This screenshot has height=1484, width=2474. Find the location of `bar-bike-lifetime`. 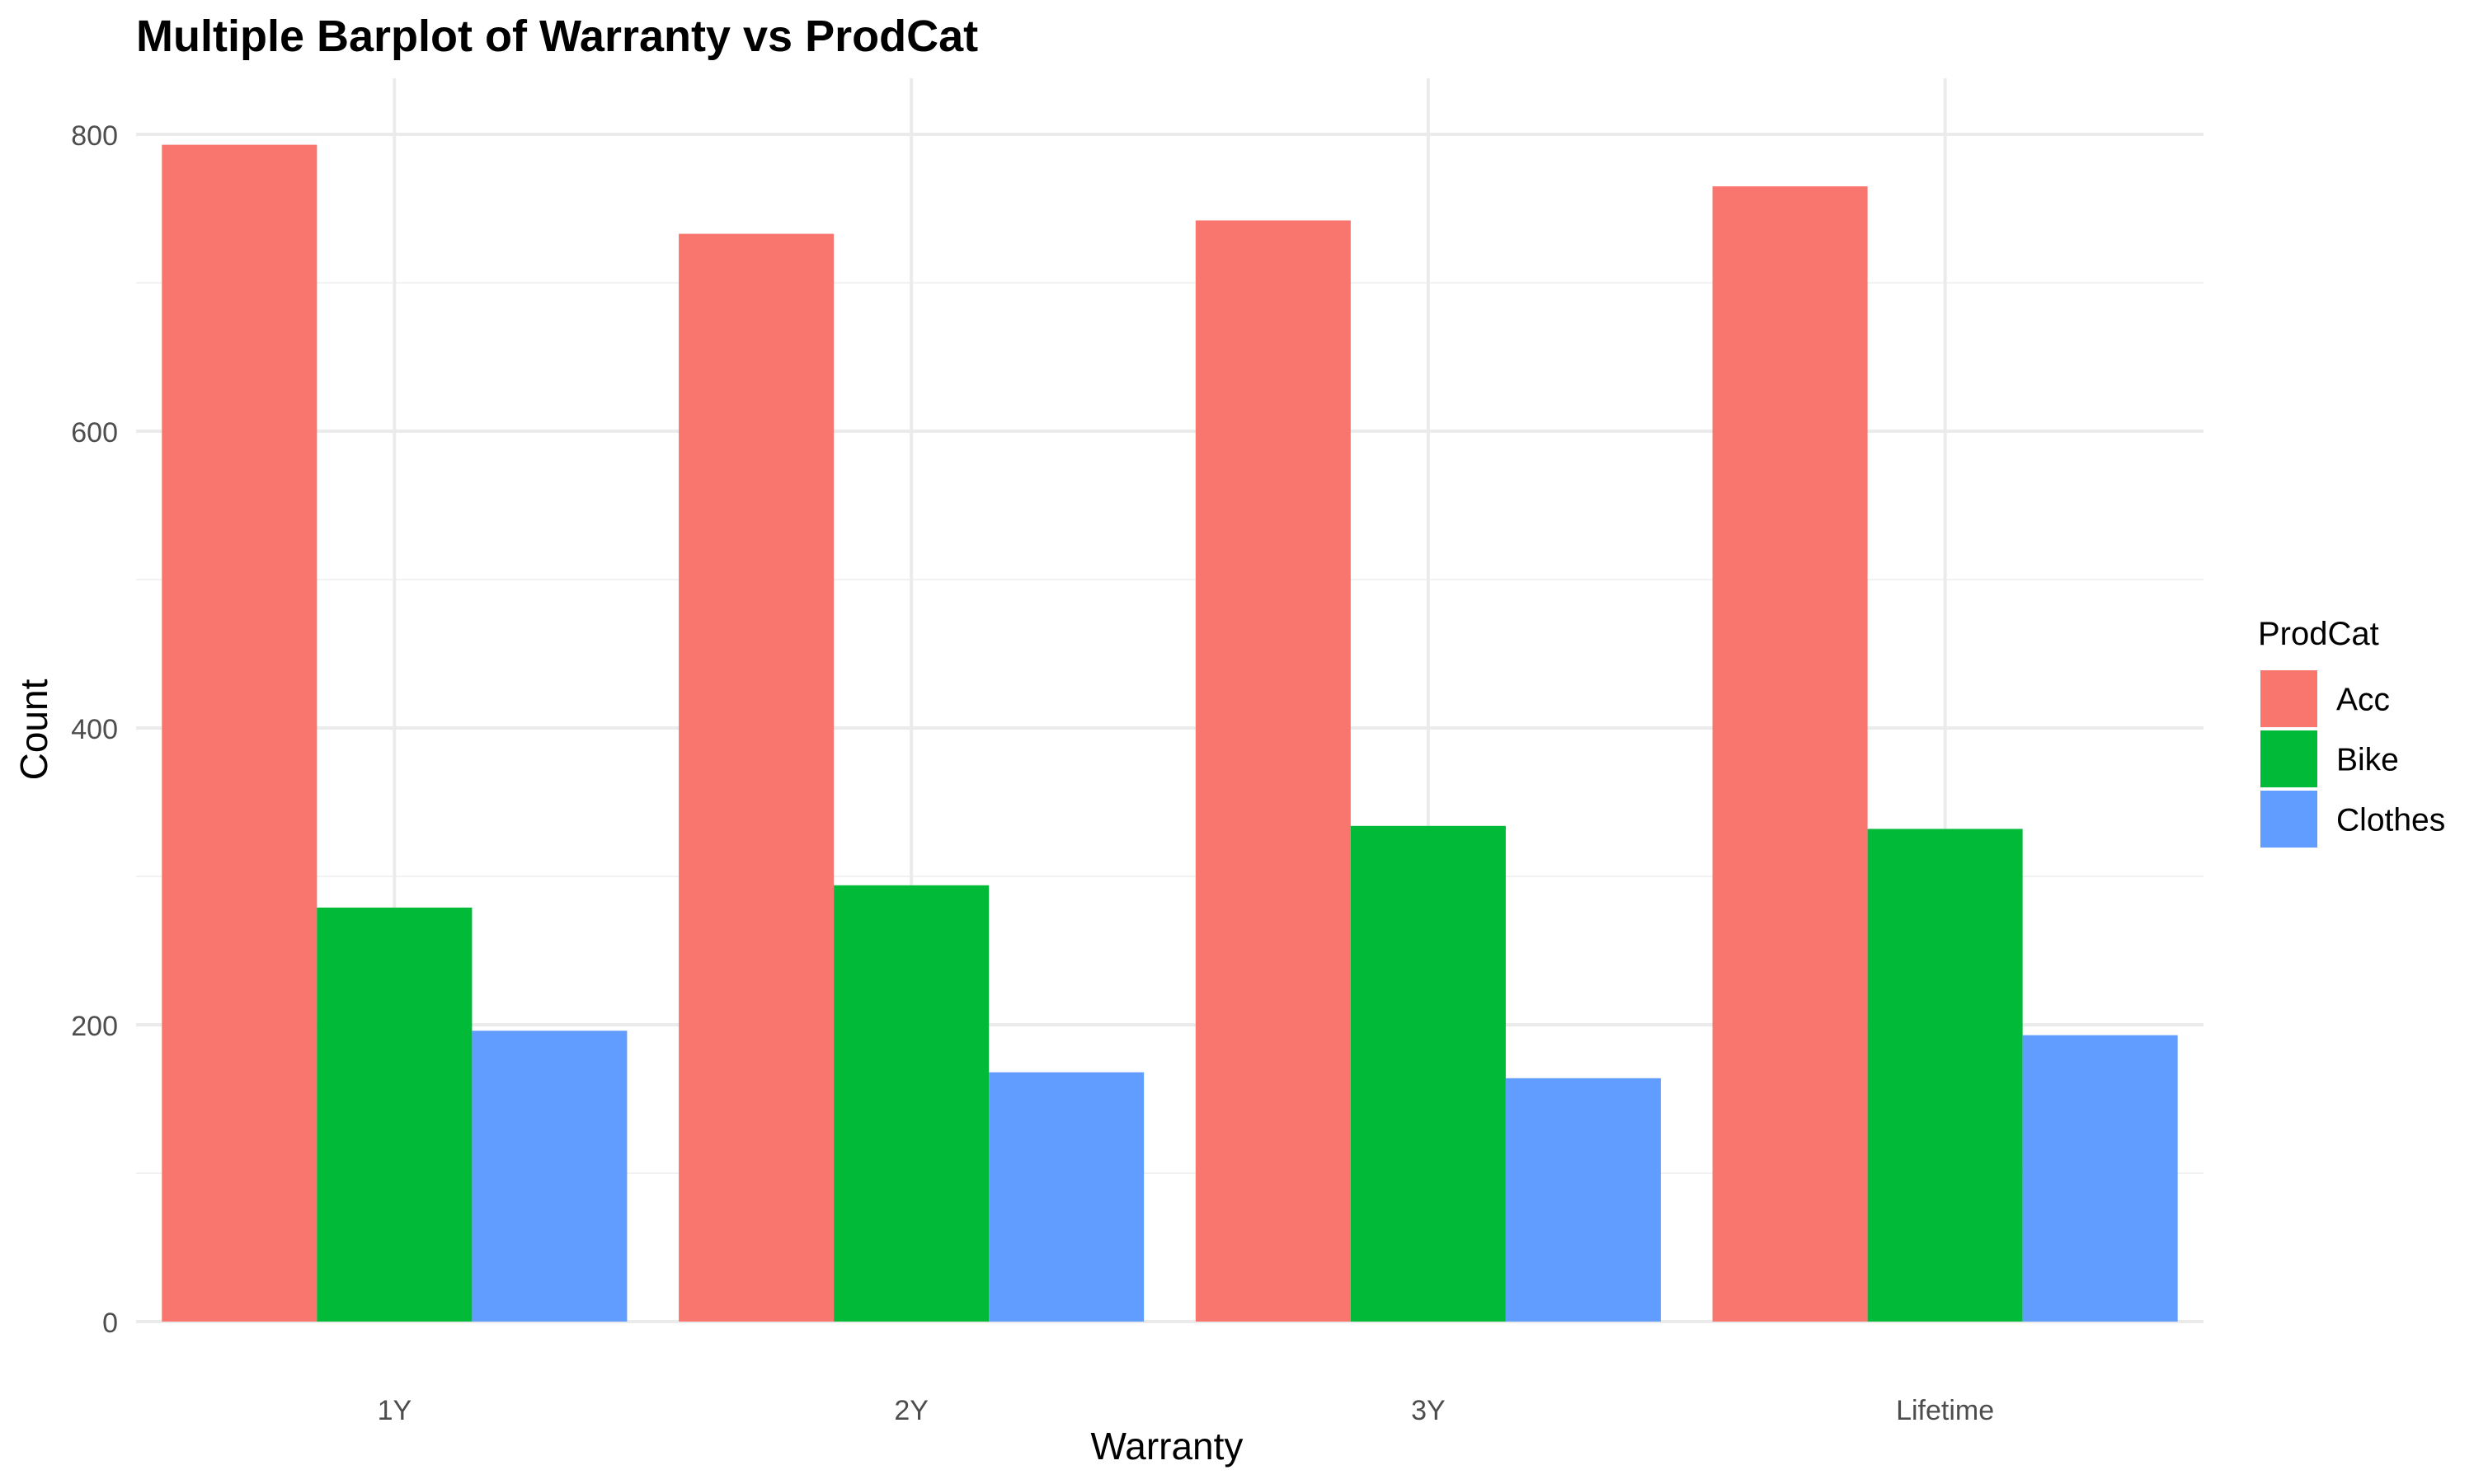

bar-bike-lifetime is located at coordinates (1945, 1075).